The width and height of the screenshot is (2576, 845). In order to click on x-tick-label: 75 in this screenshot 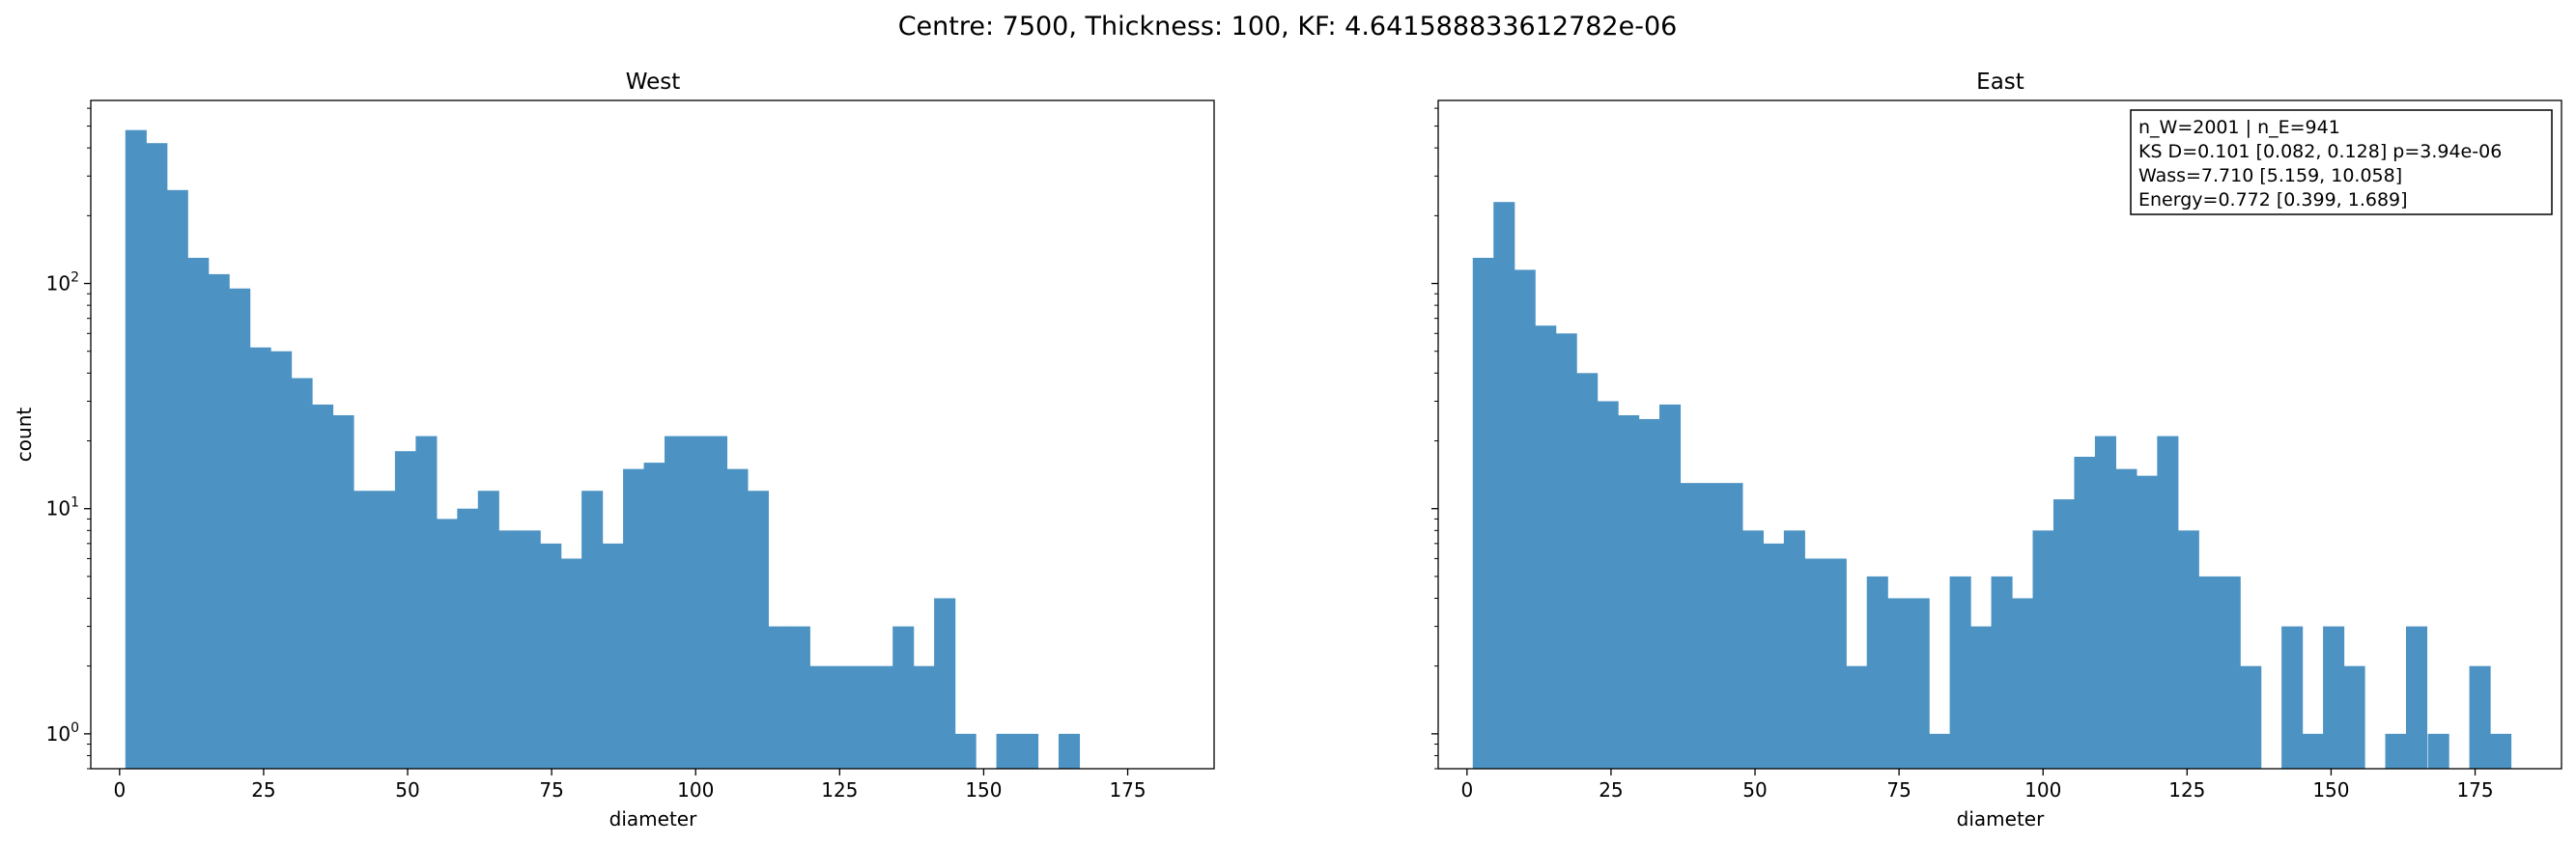, I will do `click(551, 790)`.